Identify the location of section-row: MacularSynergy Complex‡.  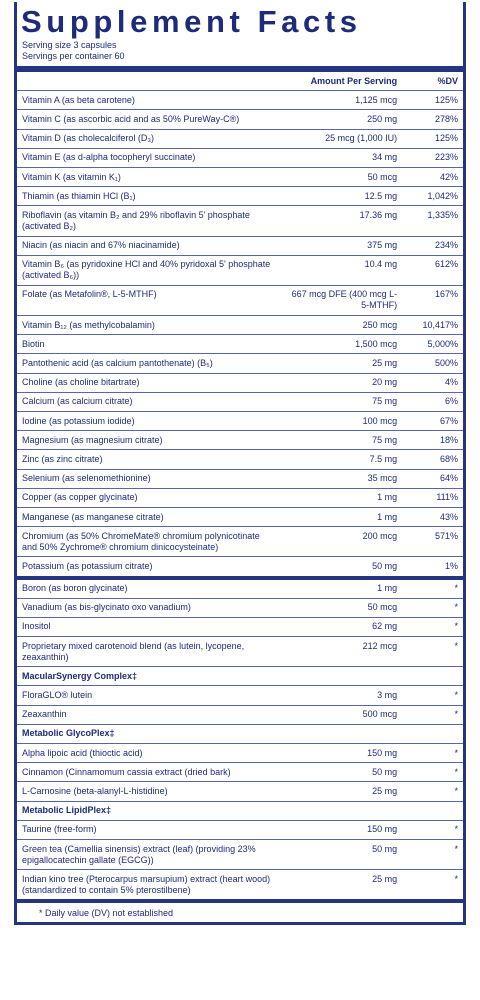
(240, 676).